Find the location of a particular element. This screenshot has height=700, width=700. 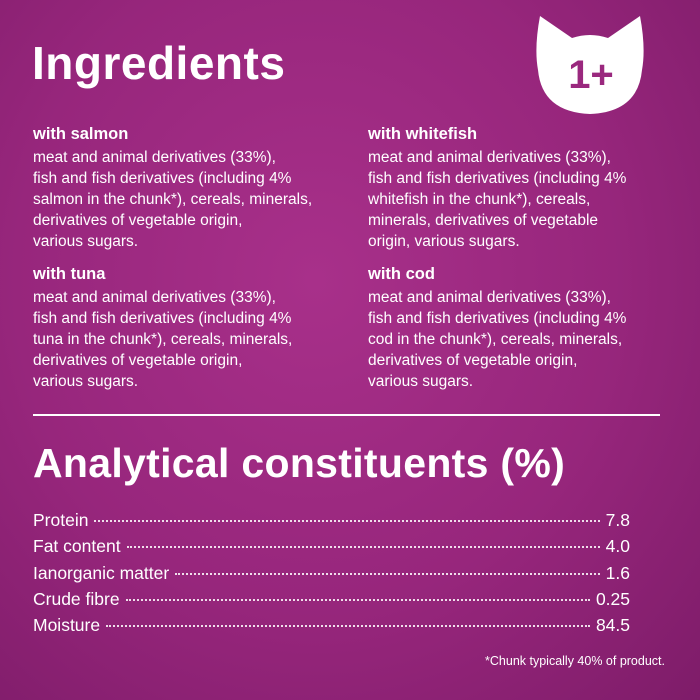

section-text: tuna in the chunk*), cereals, minerals, is located at coordinates (163, 339).